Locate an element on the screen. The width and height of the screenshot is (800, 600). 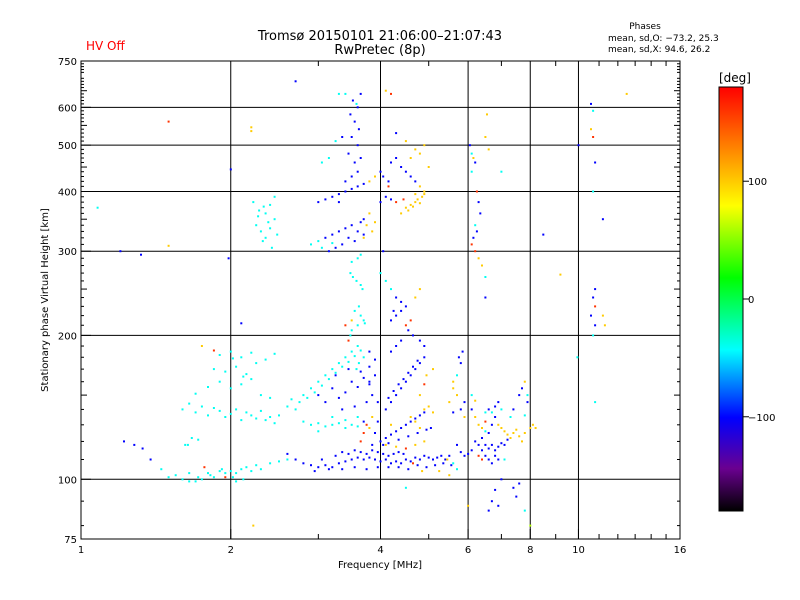
x-axis-label: Frequency [MHz] is located at coordinates (380, 565).